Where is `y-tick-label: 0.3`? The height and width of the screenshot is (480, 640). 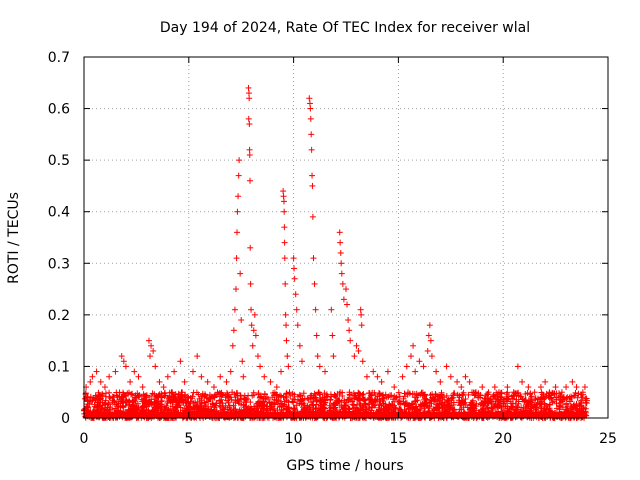 y-tick-label: 0.3 is located at coordinates (59, 264).